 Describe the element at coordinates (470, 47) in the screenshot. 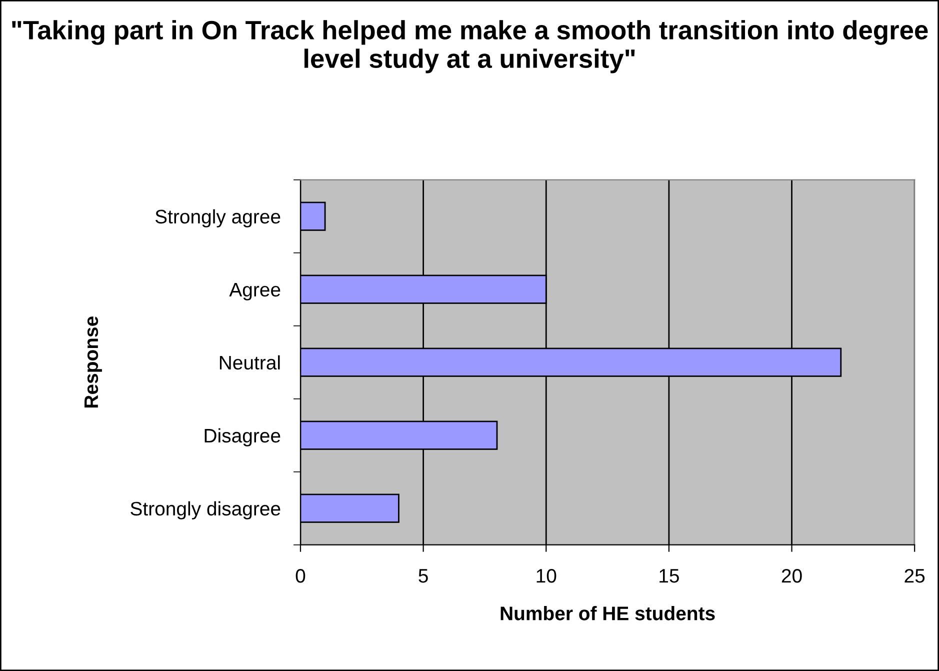

I see `chart-title: "Taking part in On Track helped me make a smooth transition into degree level study at a university"` at that location.